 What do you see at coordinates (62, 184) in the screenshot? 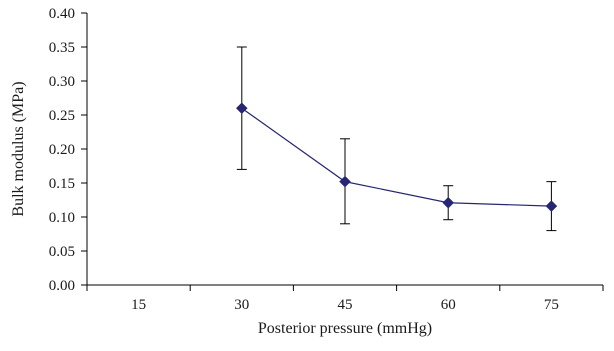
I see `y-tick-label: 0.15` at bounding box center [62, 184].